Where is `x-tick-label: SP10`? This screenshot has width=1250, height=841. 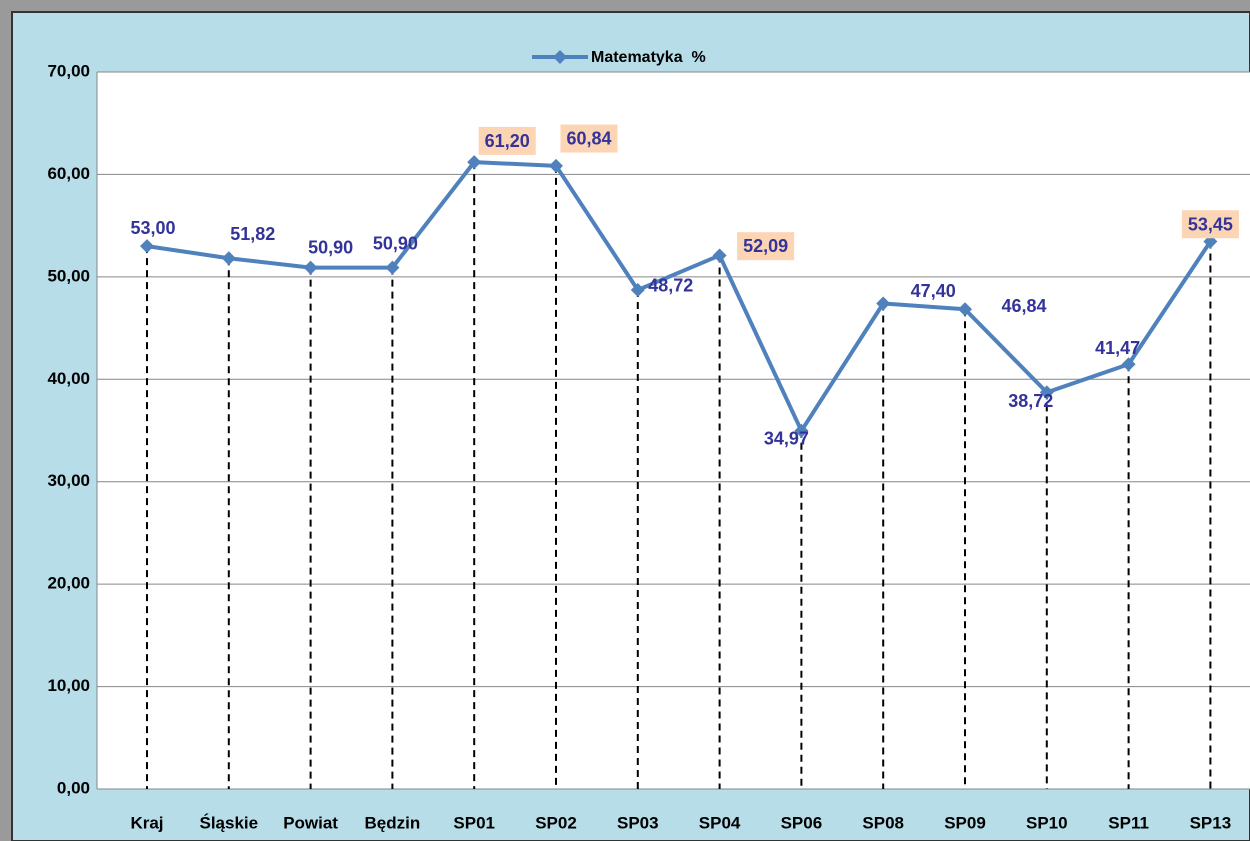
x-tick-label: SP10 is located at coordinates (1047, 822).